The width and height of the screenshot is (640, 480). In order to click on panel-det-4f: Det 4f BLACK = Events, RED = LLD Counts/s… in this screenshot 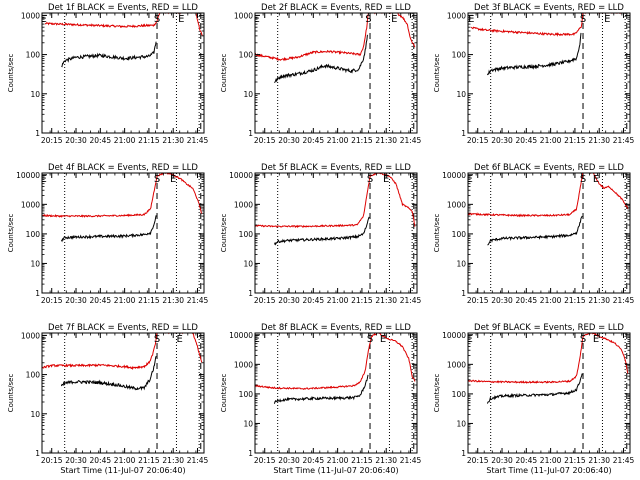, I will do `click(108, 234)`.